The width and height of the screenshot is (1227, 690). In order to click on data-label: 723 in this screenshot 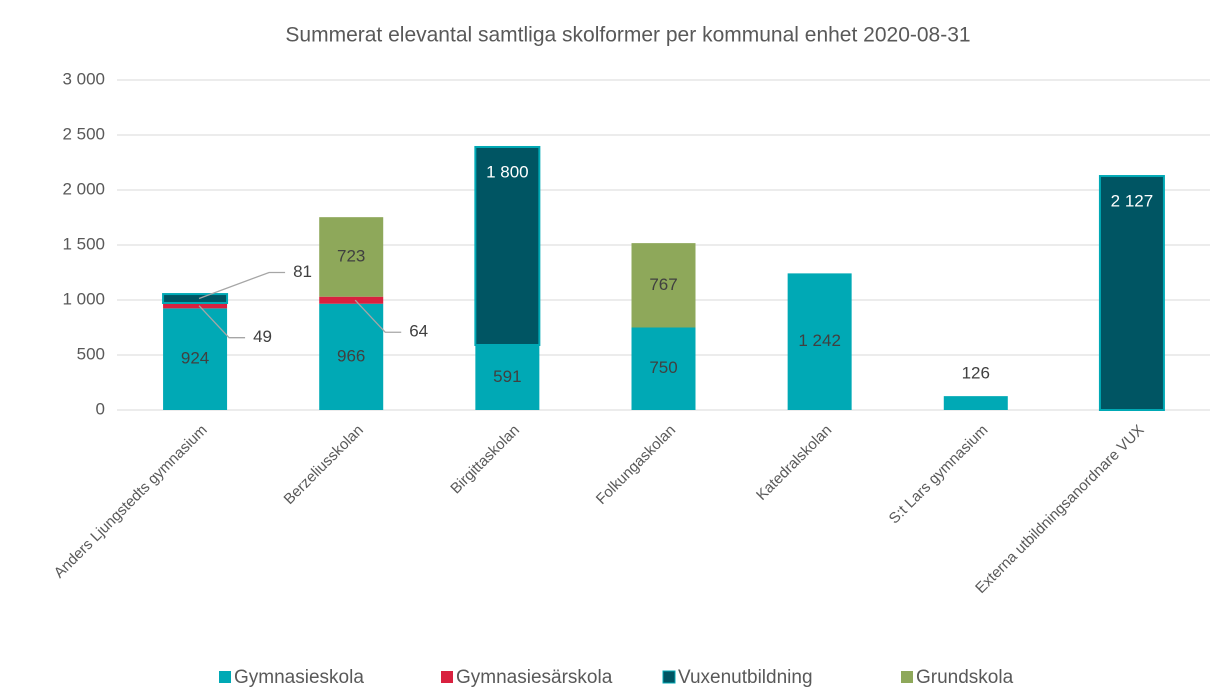, I will do `click(351, 255)`.